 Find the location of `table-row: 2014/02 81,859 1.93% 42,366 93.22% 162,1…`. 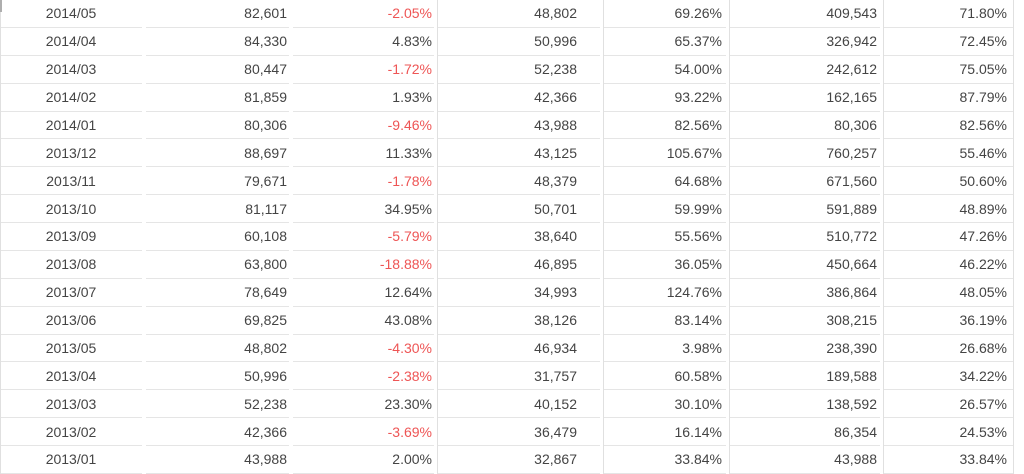

table-row: 2014/02 81,859 1.93% 42,366 93.22% 162,1… is located at coordinates (507, 98).